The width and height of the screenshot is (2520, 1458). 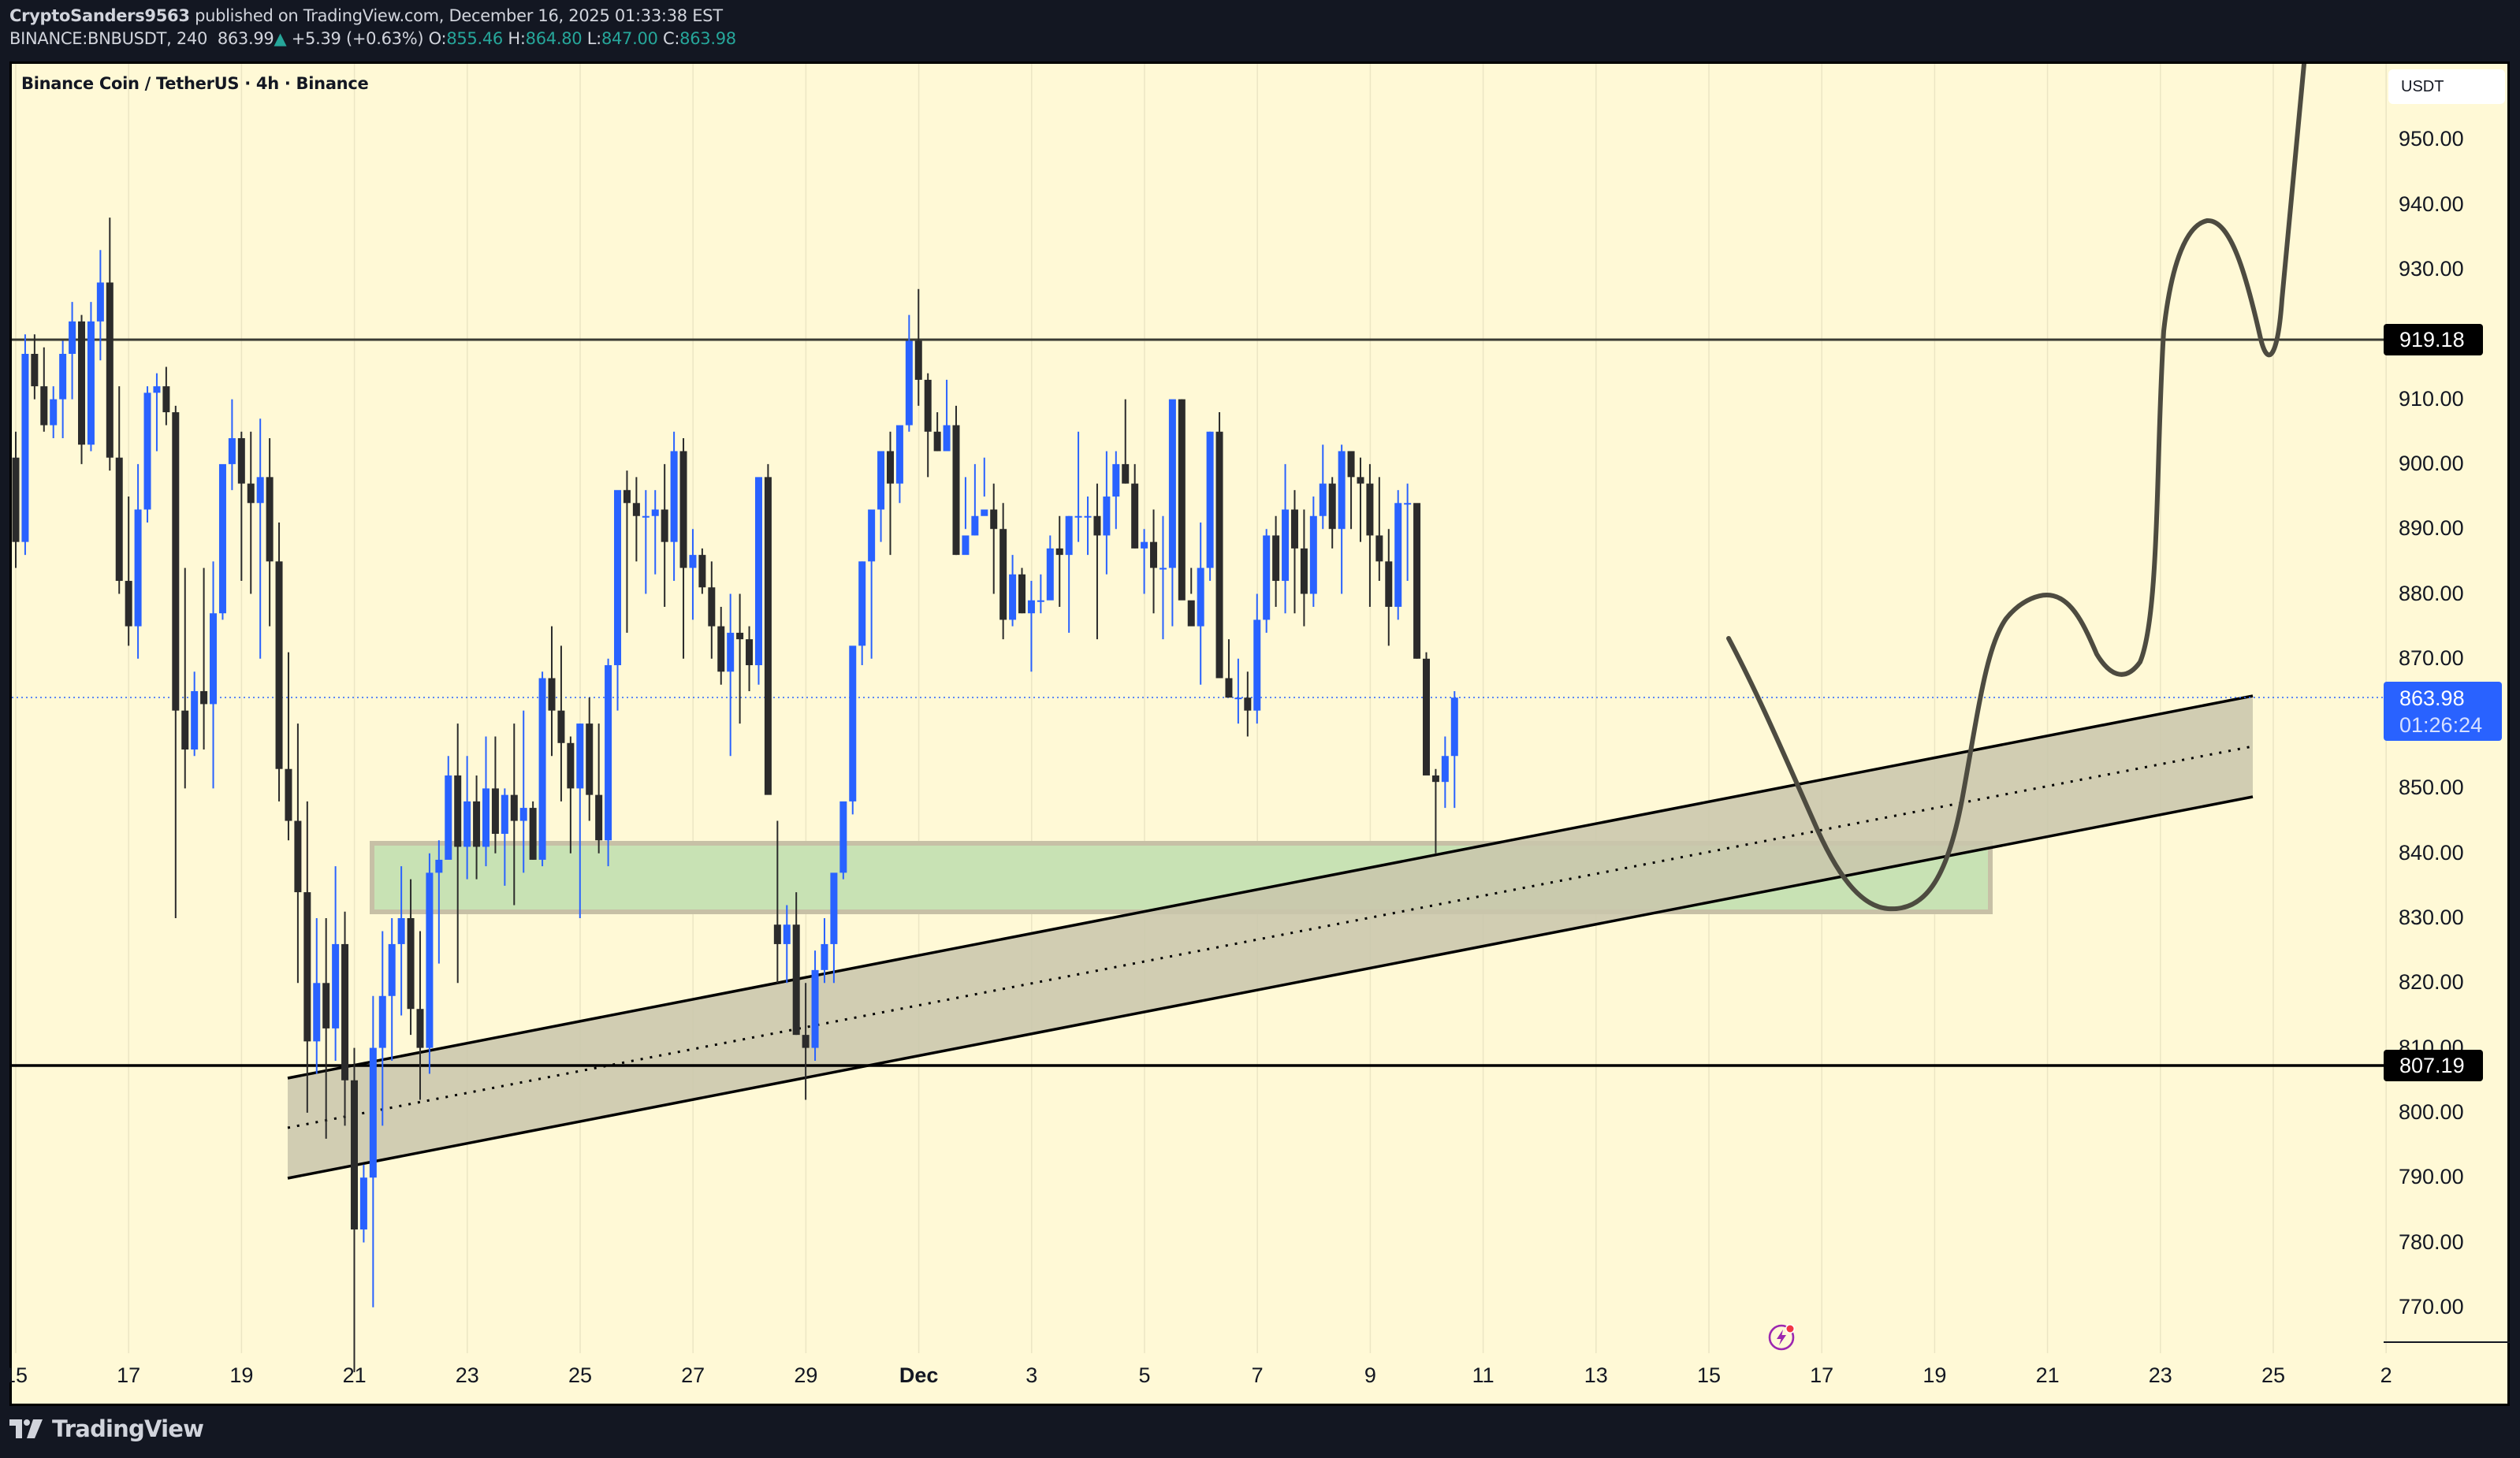 What do you see at coordinates (2446, 86) in the screenshot?
I see `currency-button: USDT` at bounding box center [2446, 86].